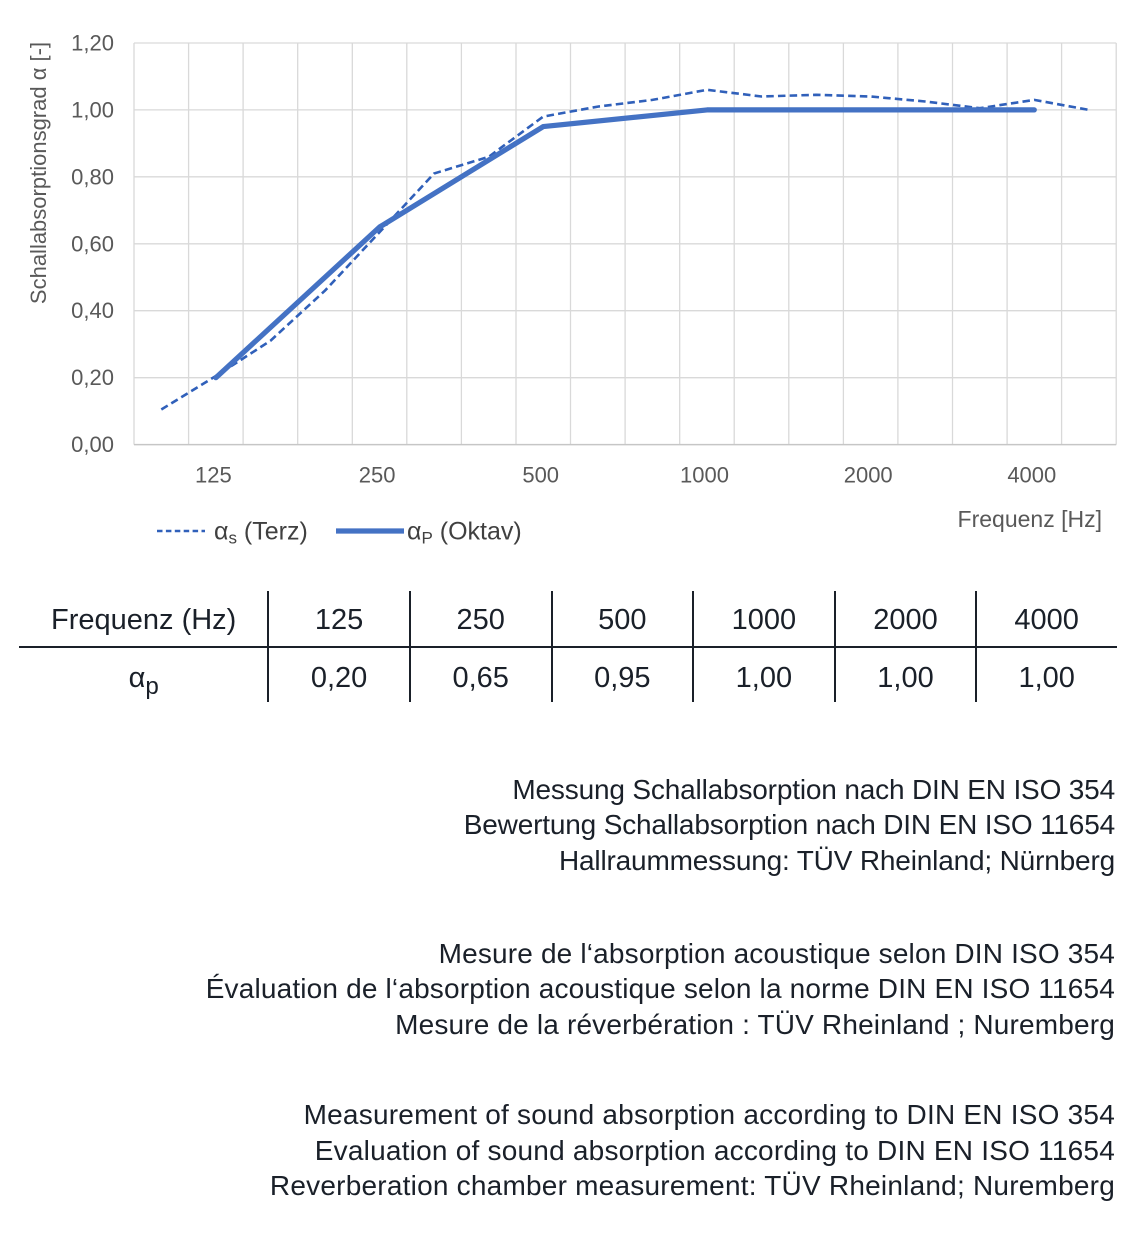 This screenshot has height=1234, width=1135. What do you see at coordinates (213, 475) in the screenshot?
I see `svg-text: 125` at bounding box center [213, 475].